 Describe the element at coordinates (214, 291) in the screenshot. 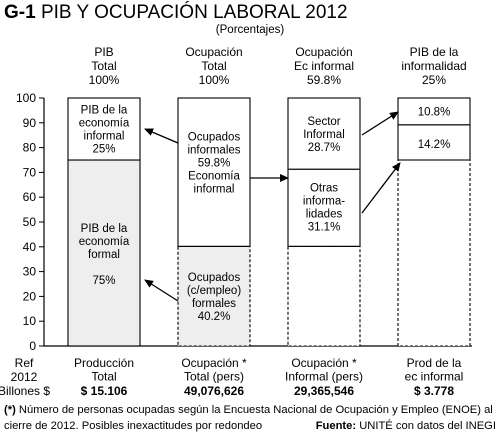

I see `segment-label: (c/empleo)` at that location.